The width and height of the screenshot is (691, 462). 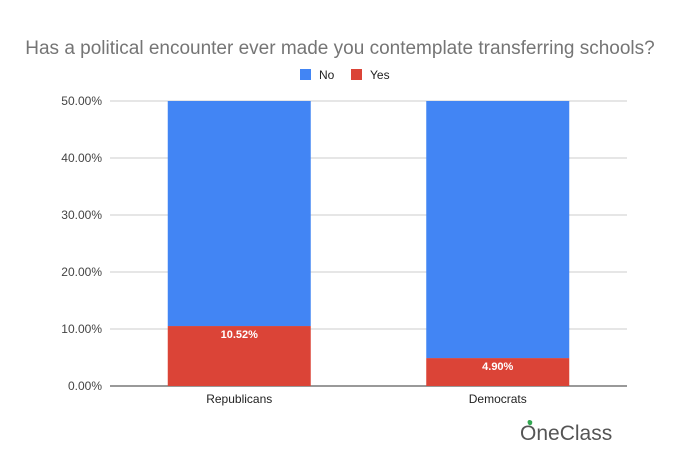 What do you see at coordinates (85, 386) in the screenshot?
I see `y-tick-label: 0.00%` at bounding box center [85, 386].